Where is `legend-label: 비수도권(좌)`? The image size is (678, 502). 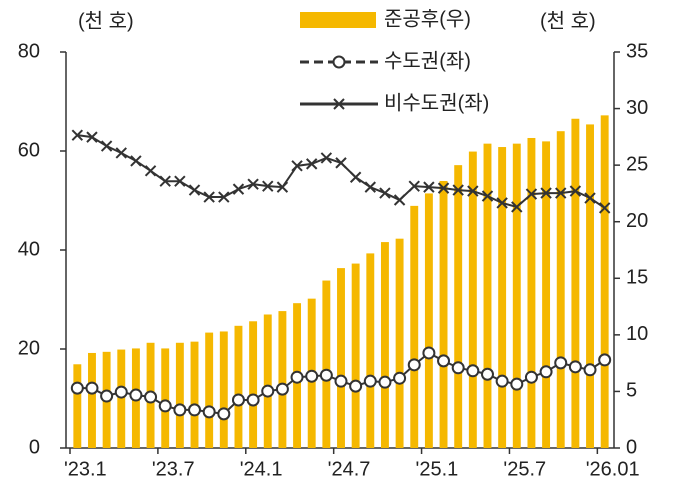 legend-label: 비수도권(좌) is located at coordinates (436, 102).